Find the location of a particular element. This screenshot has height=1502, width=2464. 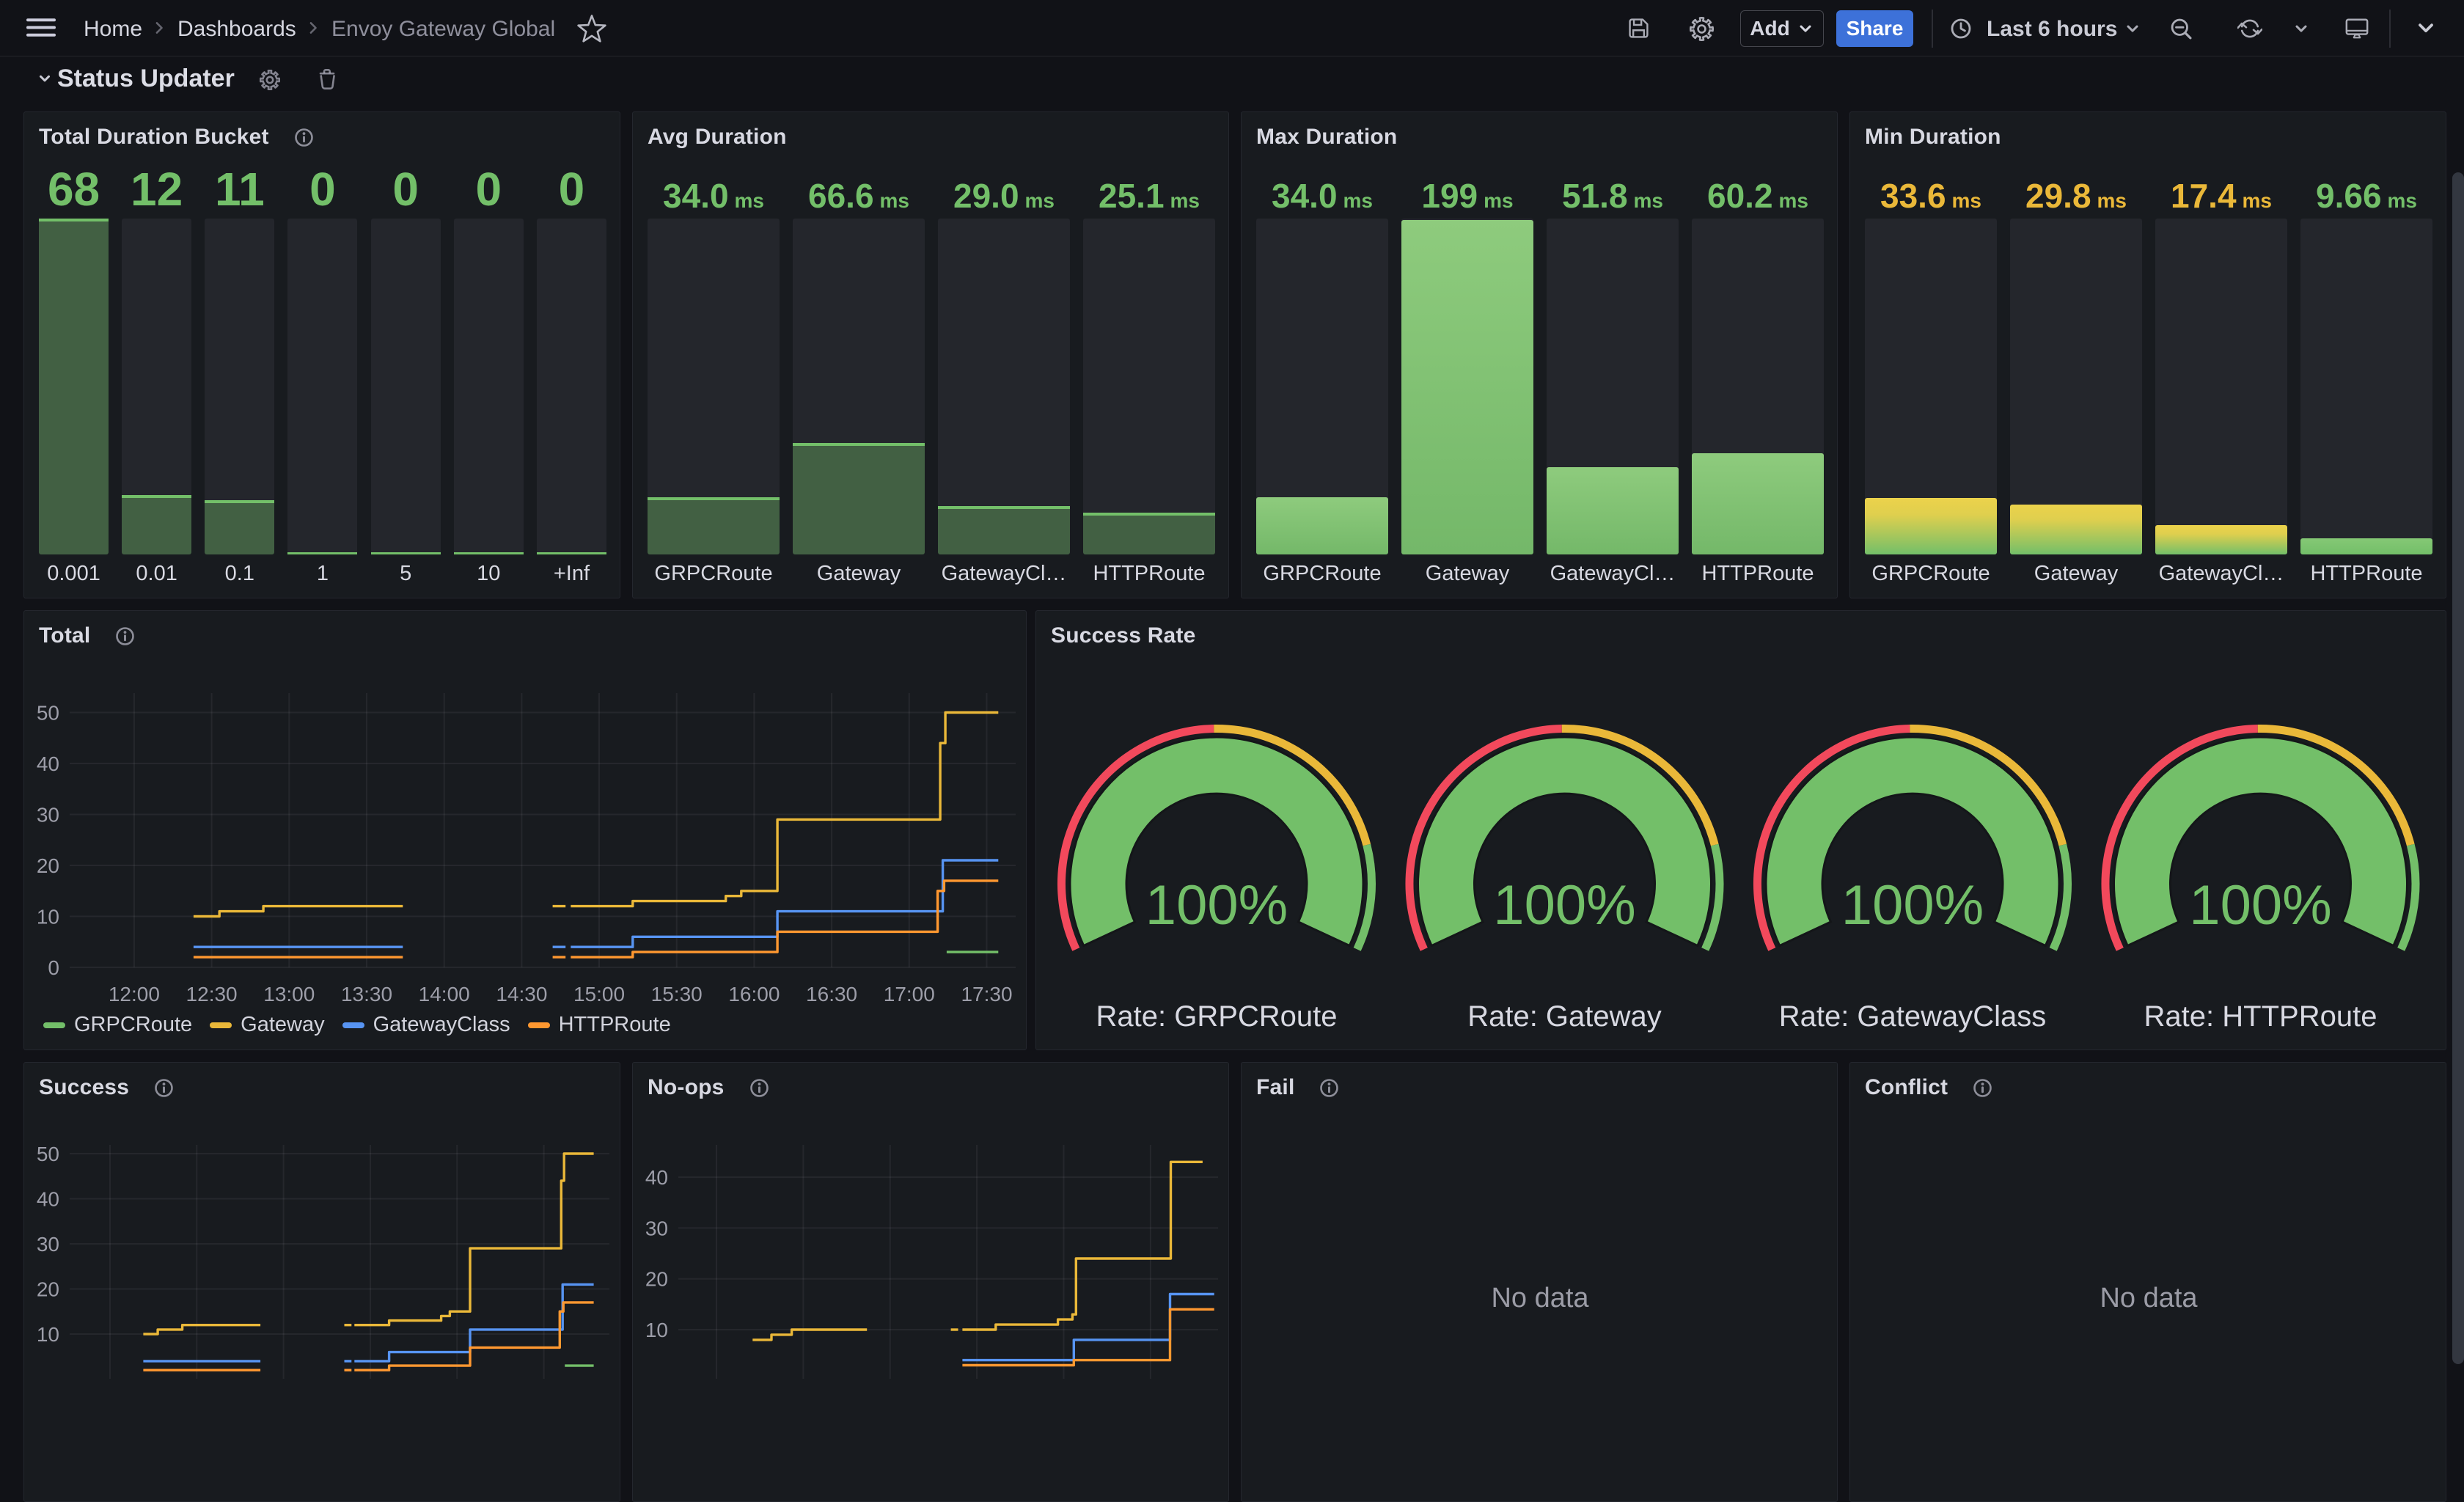

svg-text: 12:00 is located at coordinates (134, 994).